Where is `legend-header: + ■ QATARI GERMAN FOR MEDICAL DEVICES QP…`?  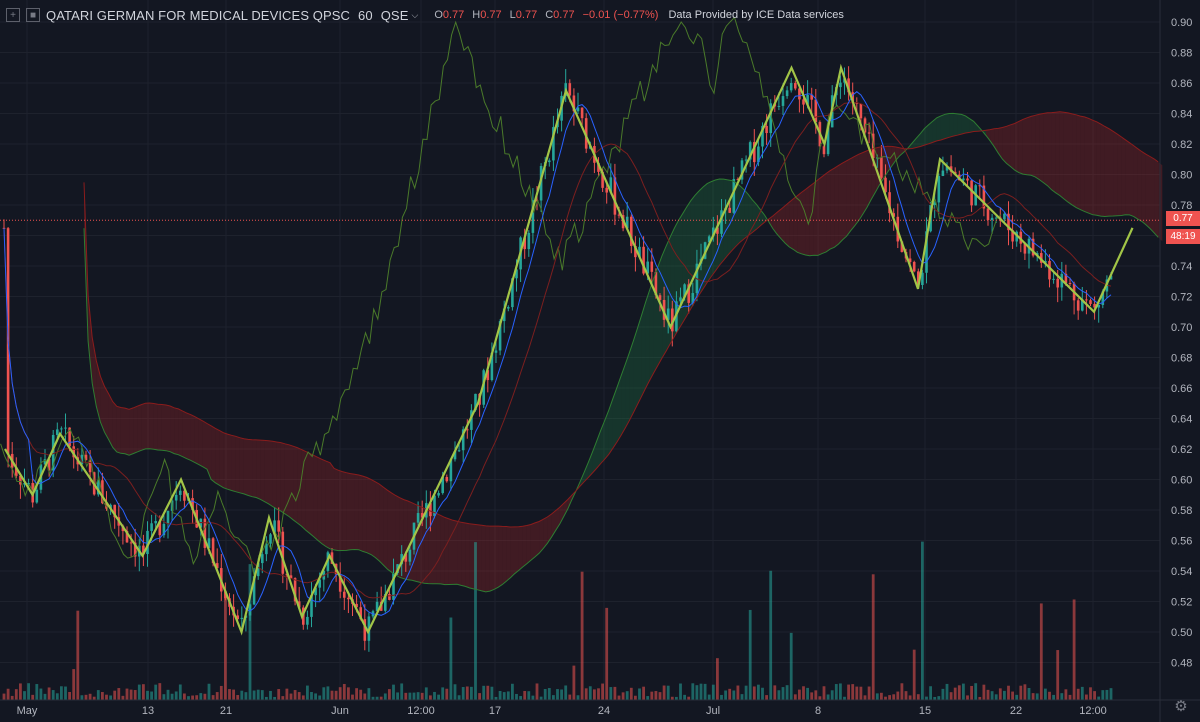 legend-header: + ■ QATARI GERMAN FOR MEDICAL DEVICES QP… is located at coordinates (422, 15).